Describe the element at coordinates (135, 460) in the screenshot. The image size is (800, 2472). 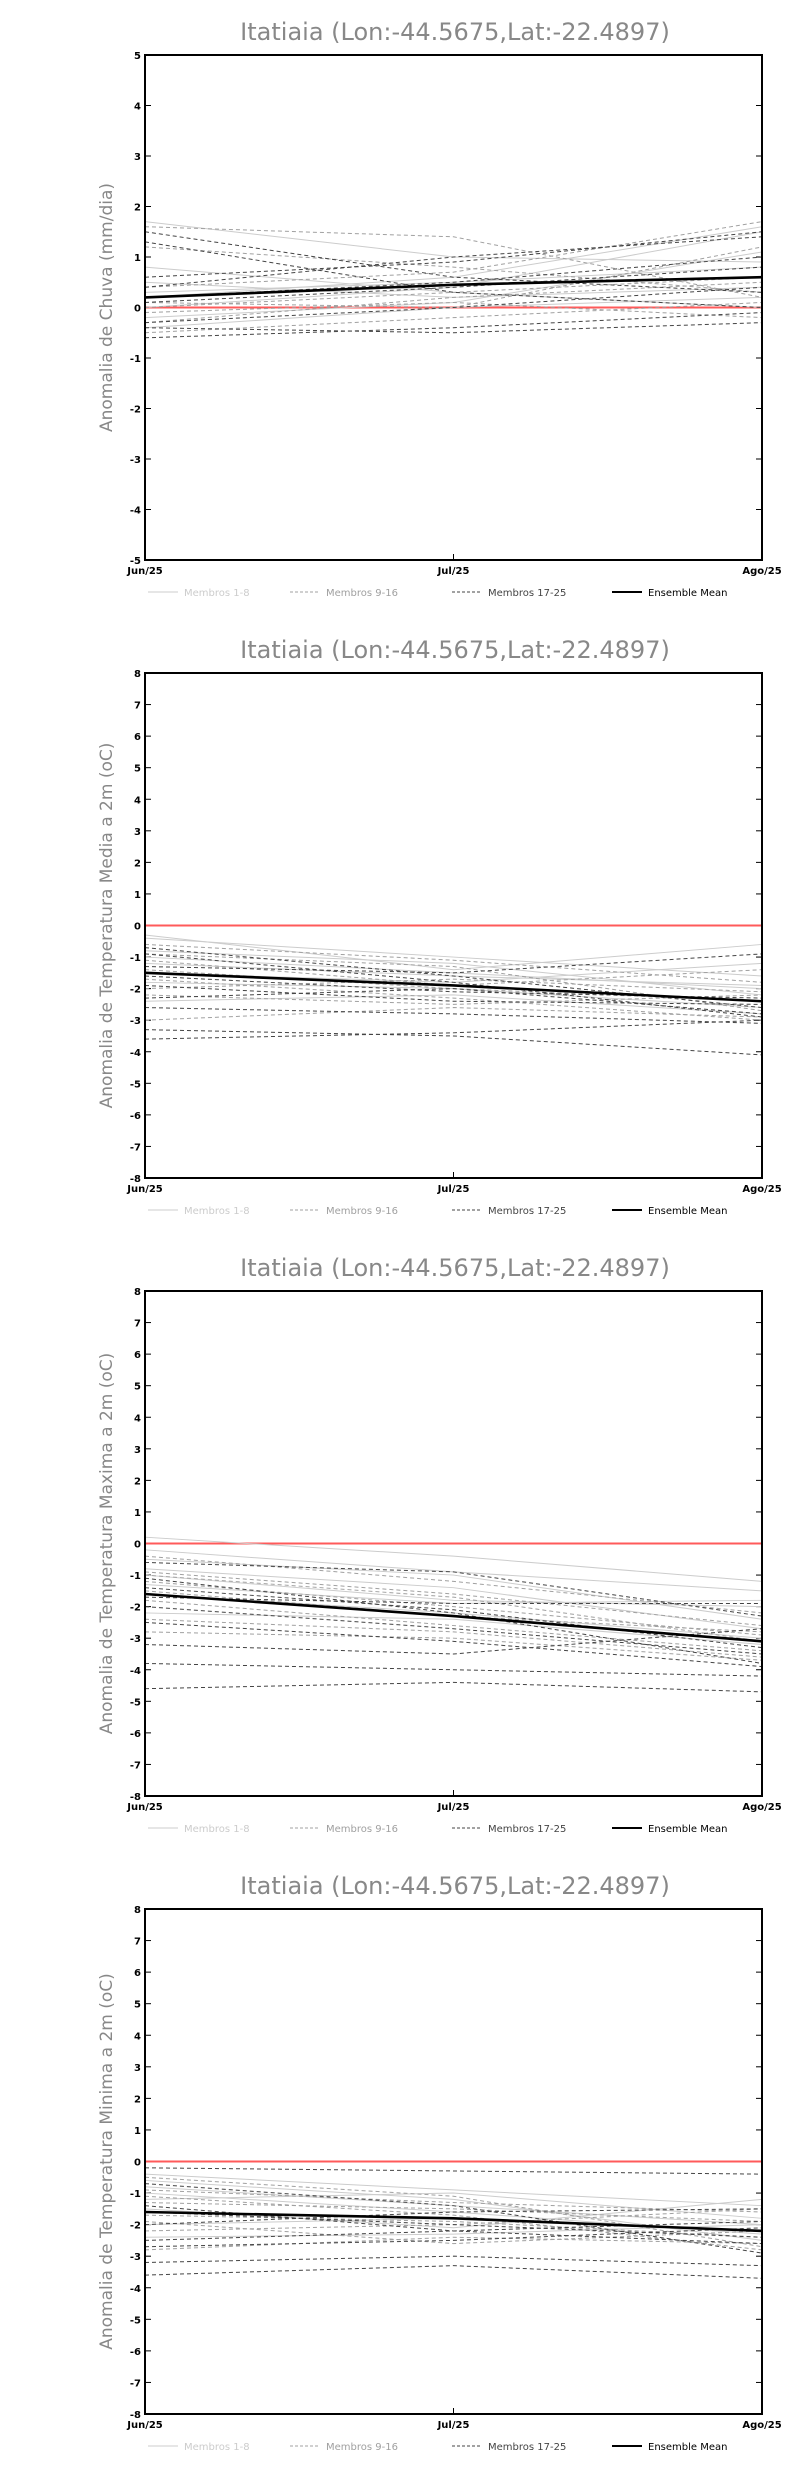
I see `y-tick-label: -3` at that location.